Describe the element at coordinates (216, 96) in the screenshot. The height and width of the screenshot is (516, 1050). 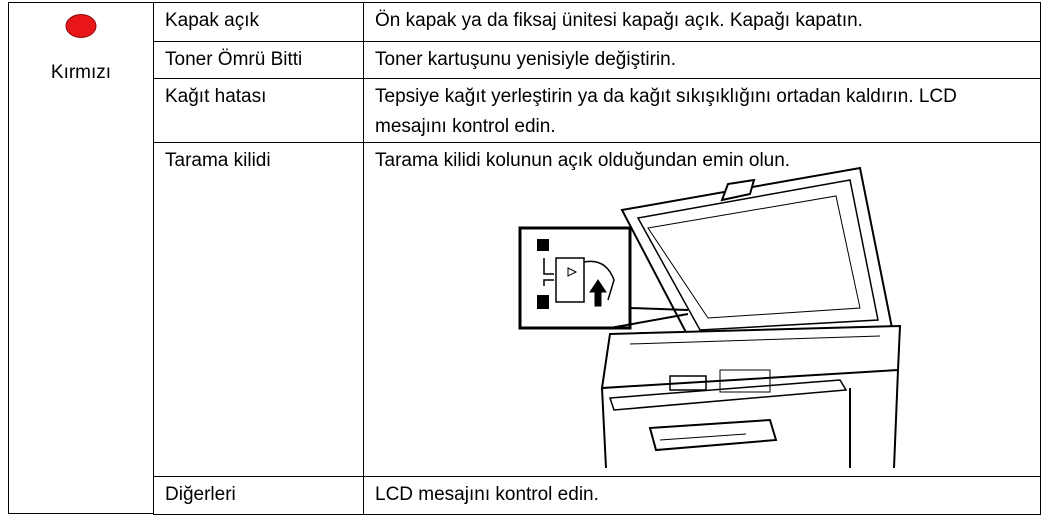
I see `condition-label: Kağıt hatası` at that location.